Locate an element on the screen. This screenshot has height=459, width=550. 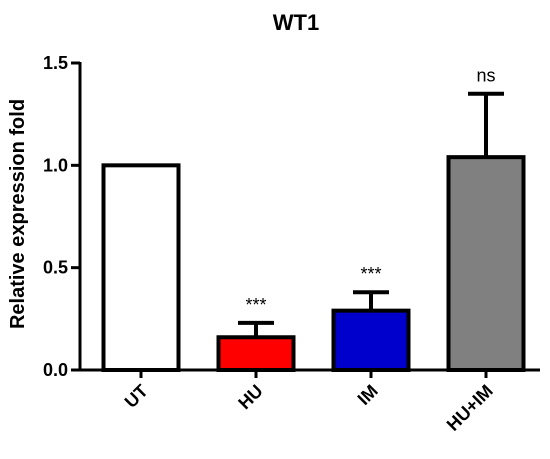
significance-label-im: *** is located at coordinates (370, 274).